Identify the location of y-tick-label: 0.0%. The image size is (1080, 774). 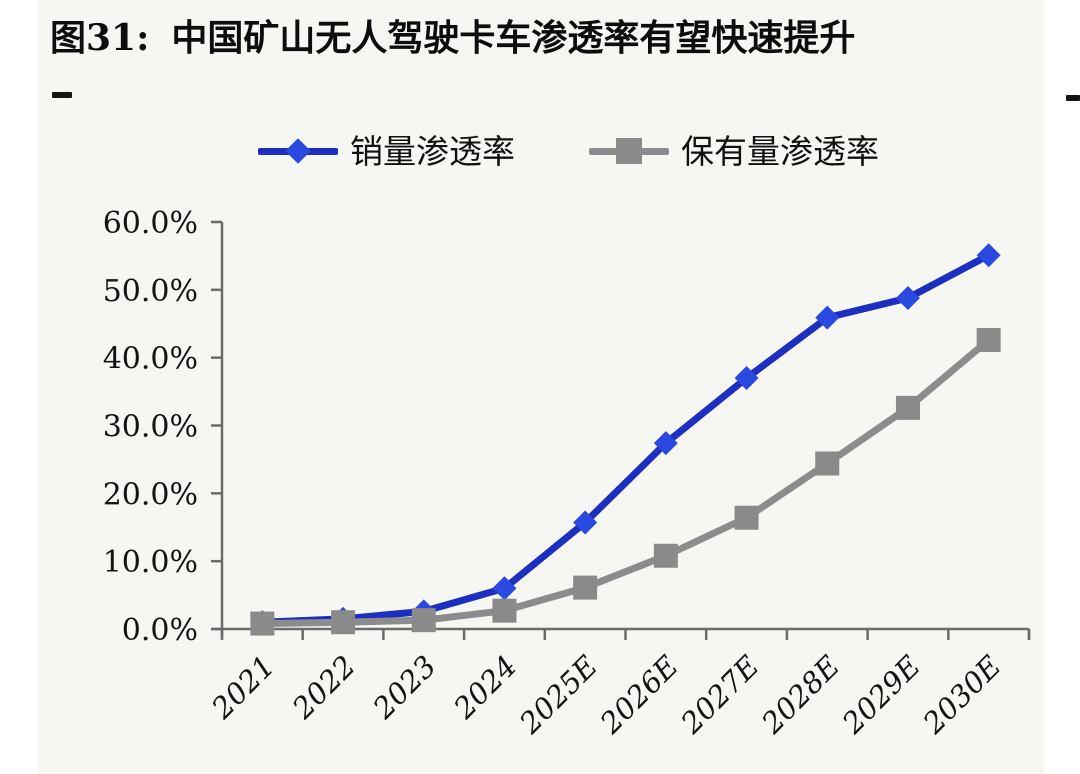
(160, 630).